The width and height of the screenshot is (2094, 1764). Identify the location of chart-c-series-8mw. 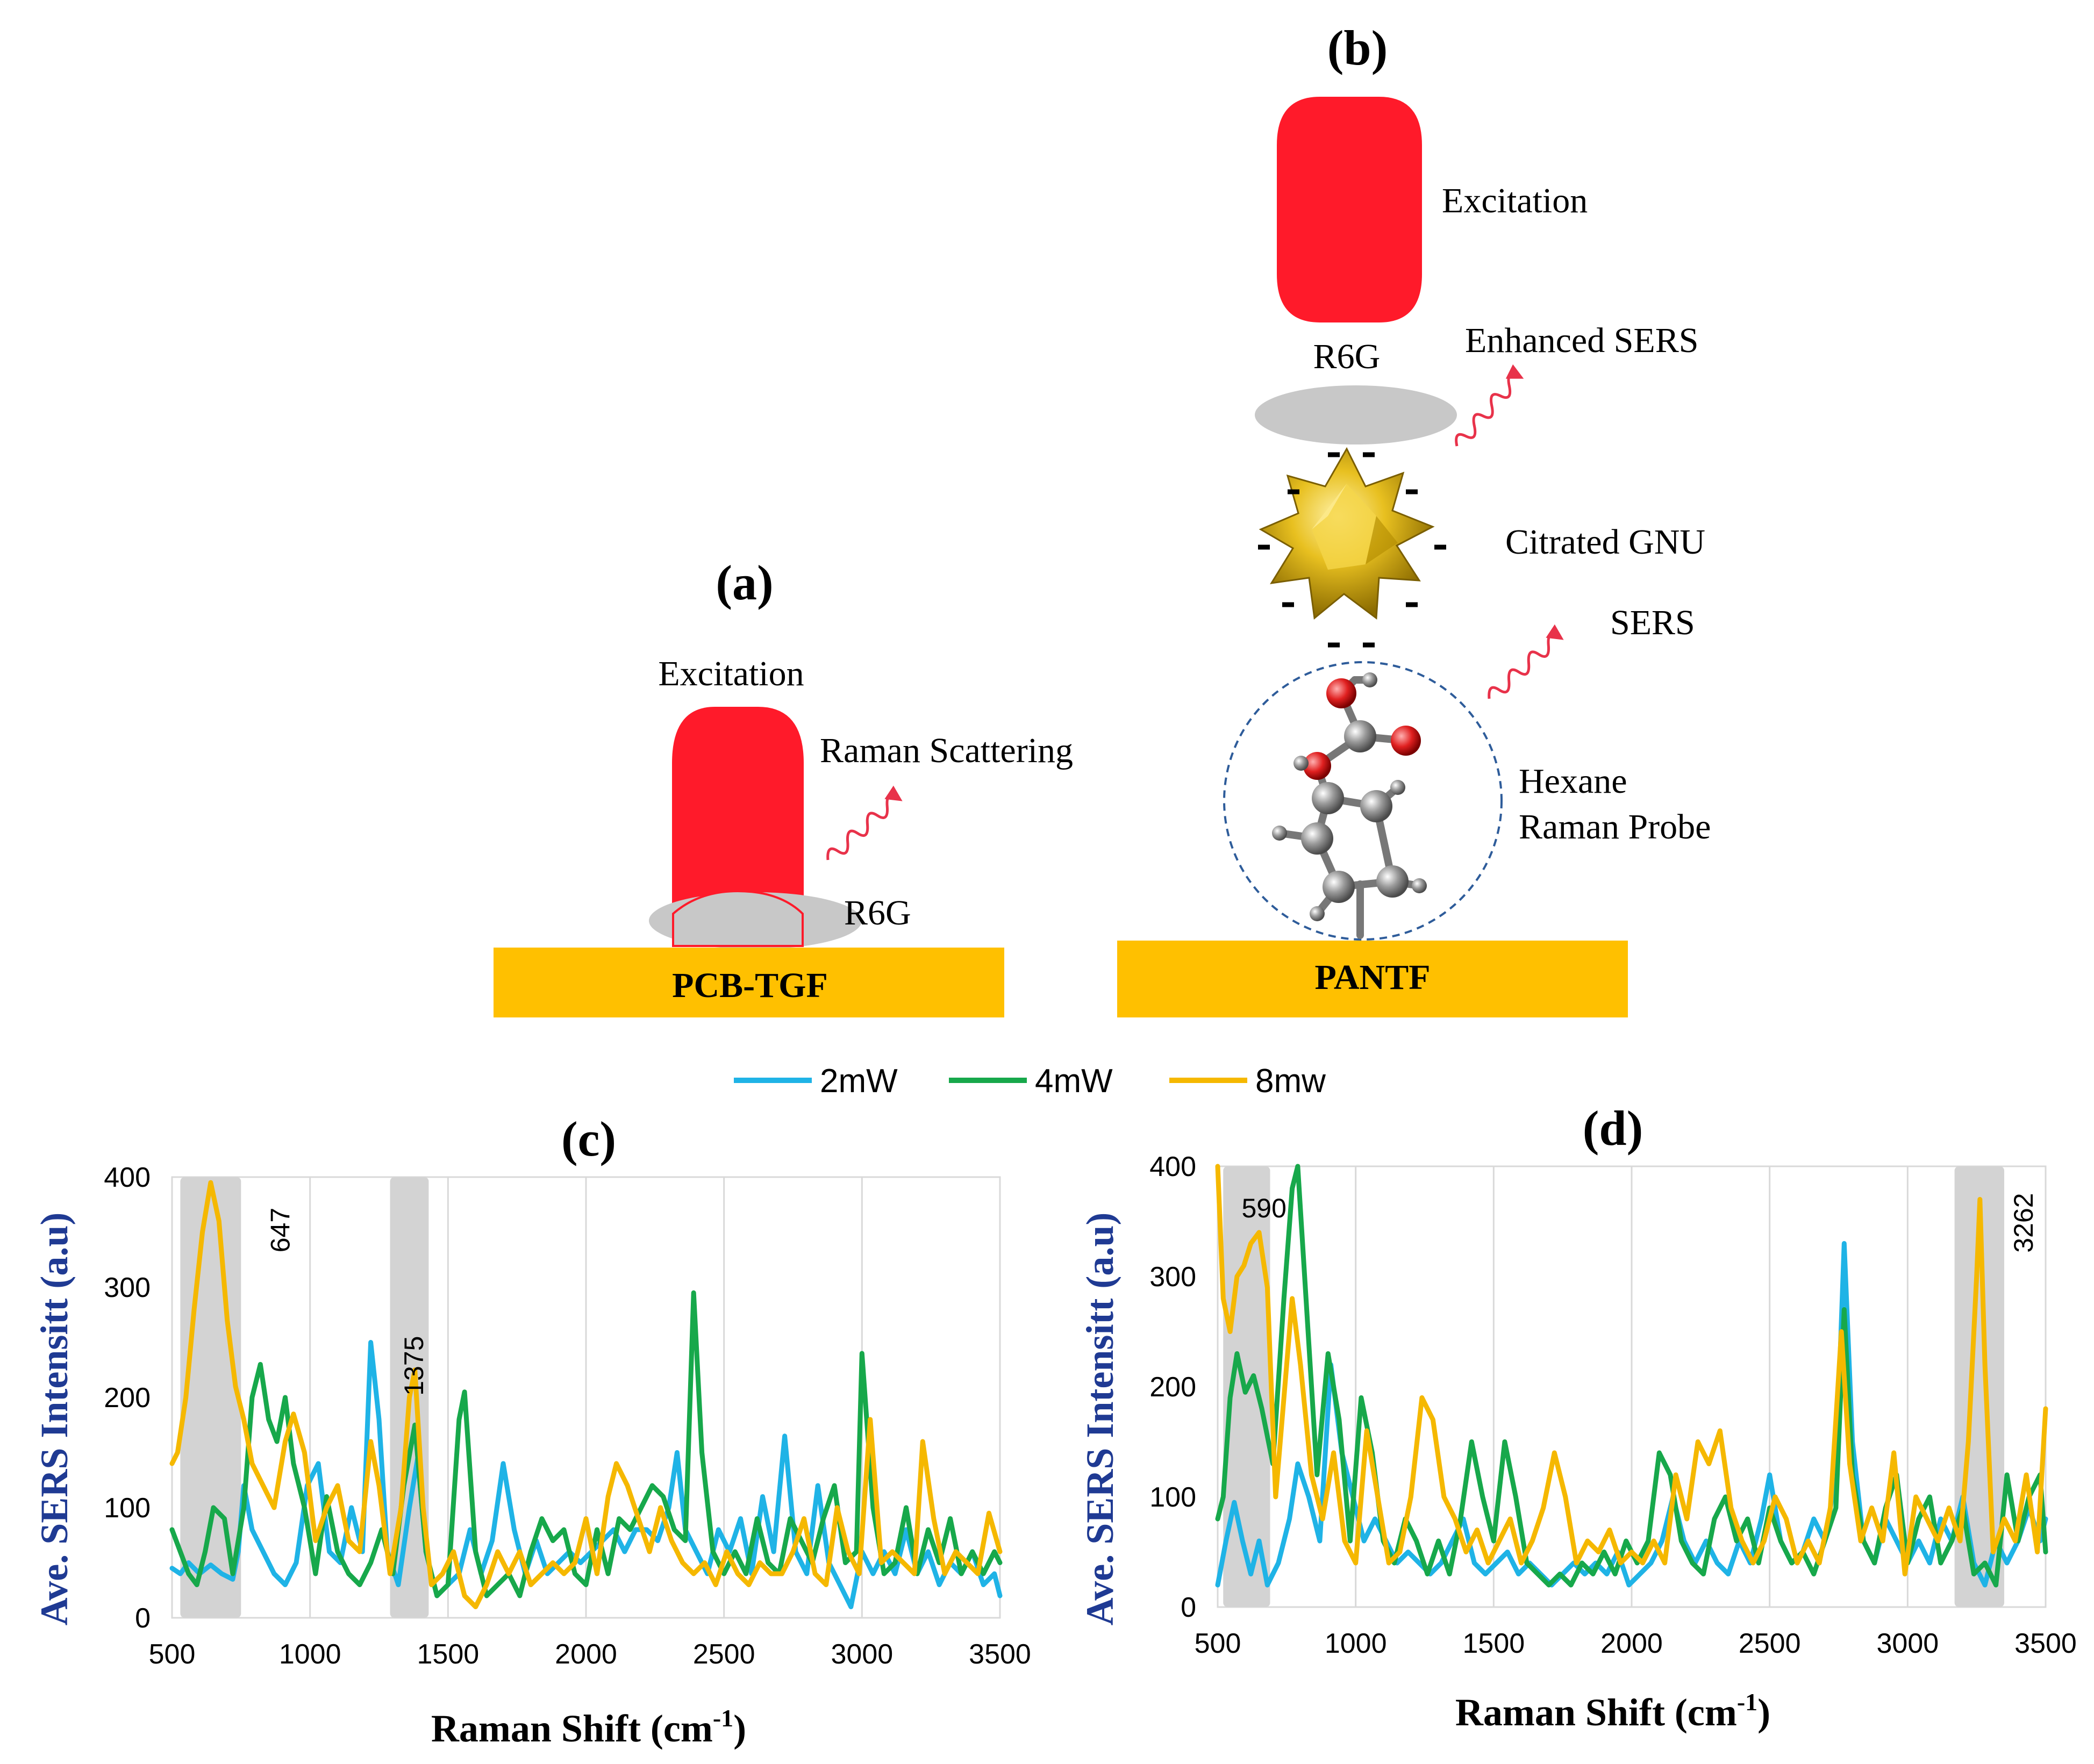
(586, 1395).